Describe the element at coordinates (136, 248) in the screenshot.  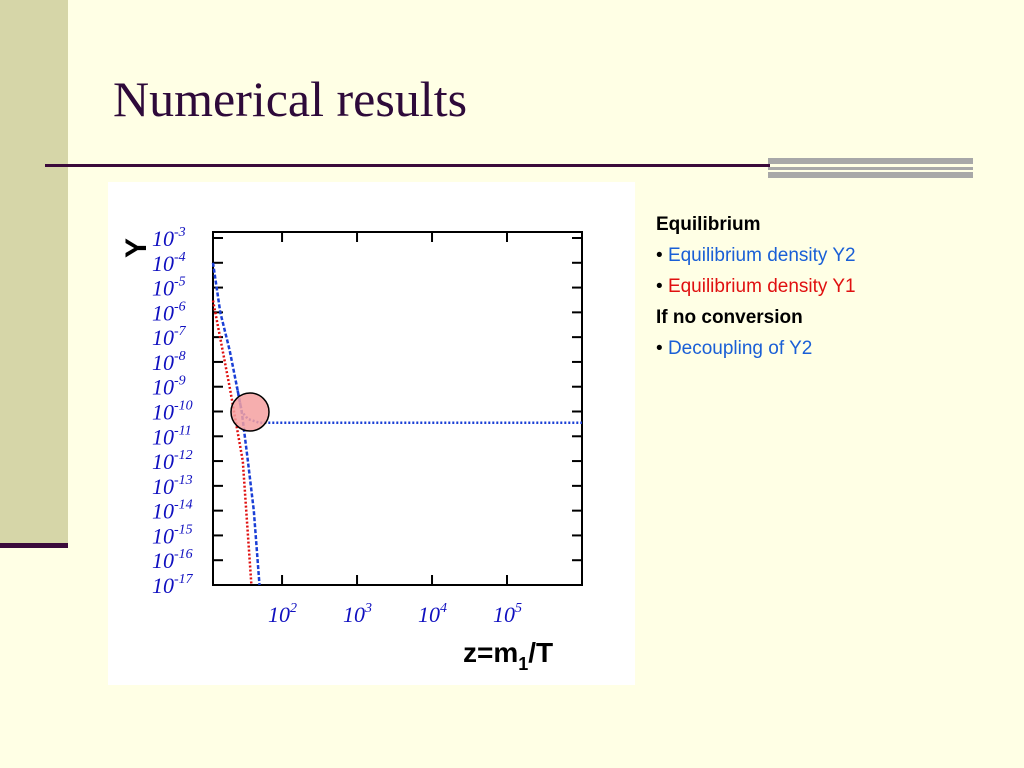
I see `y-axis-label: Y` at that location.